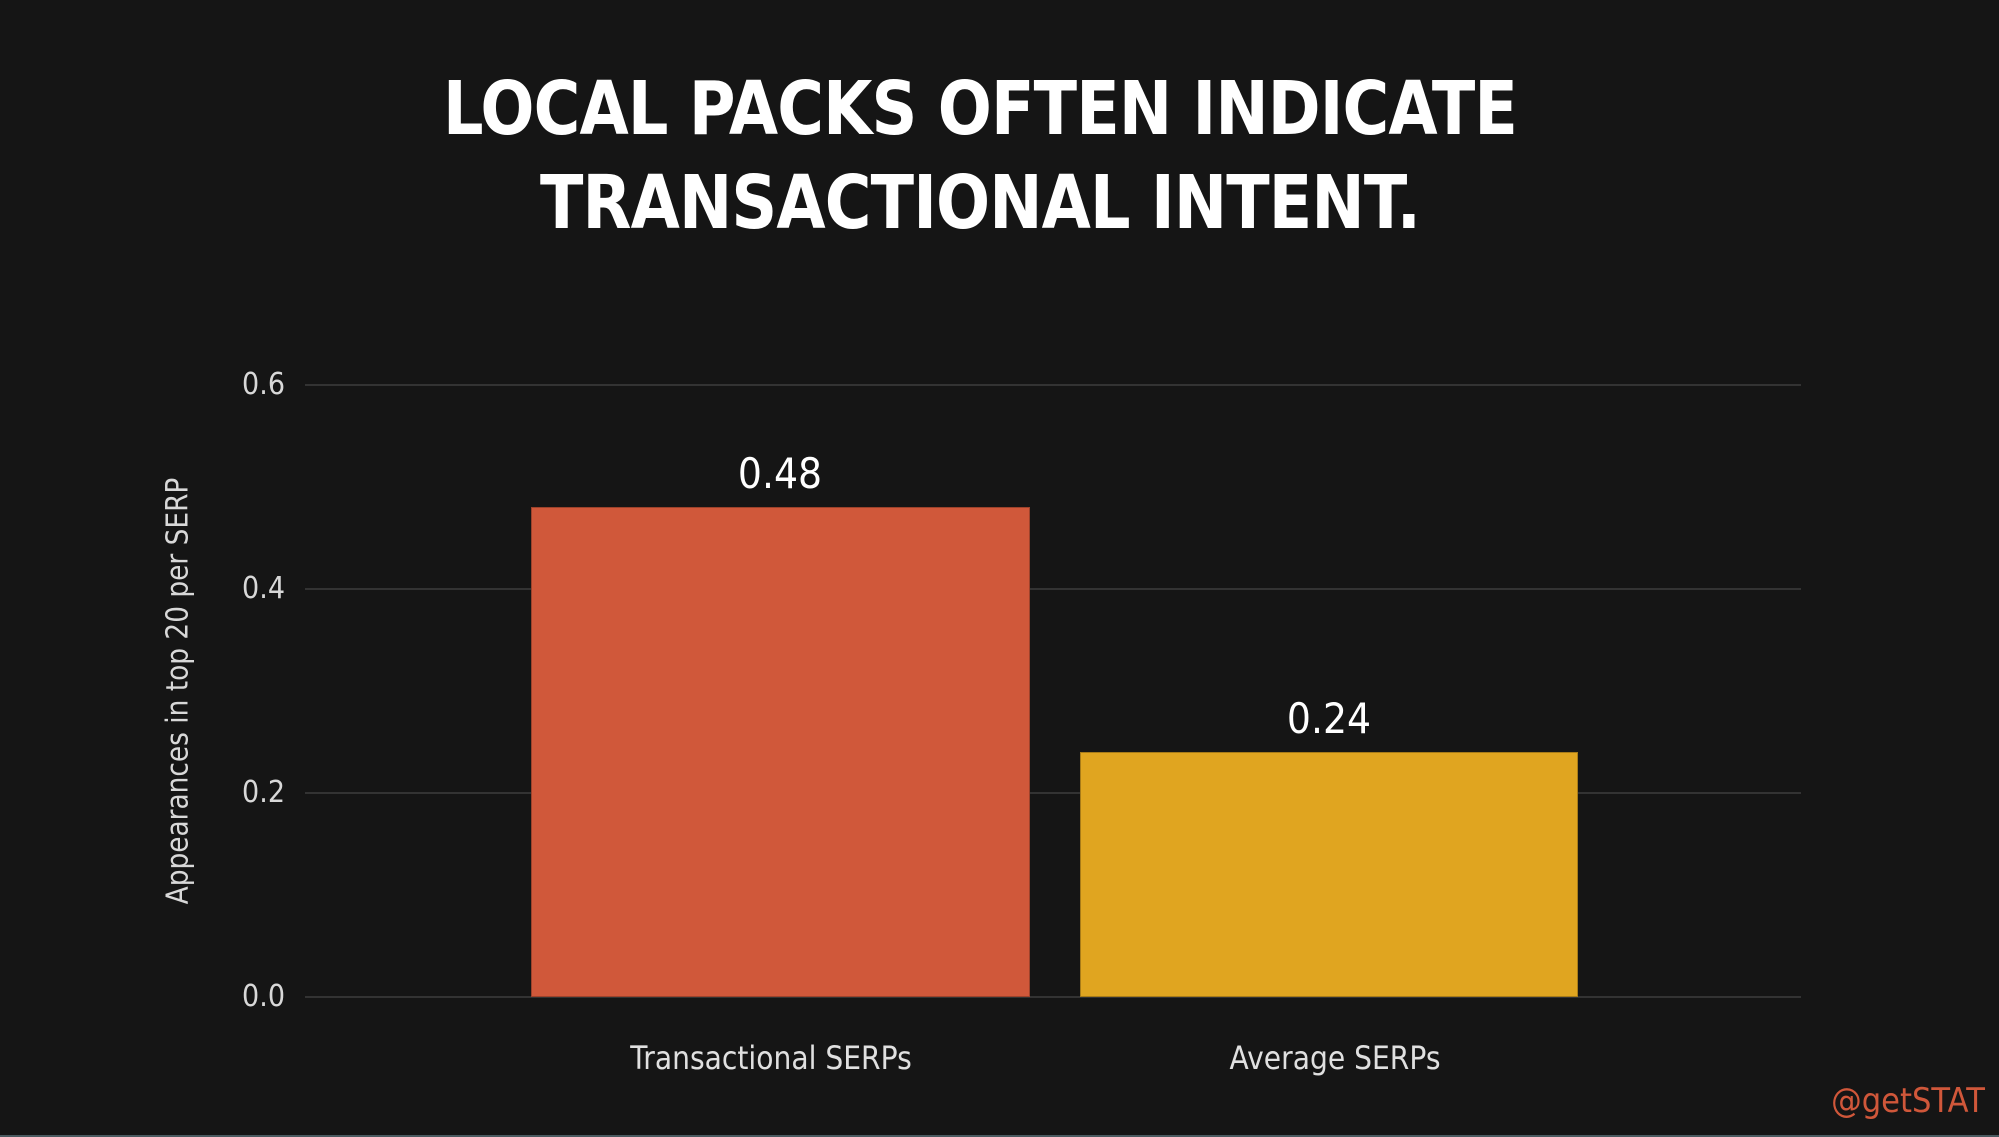 The width and height of the screenshot is (1999, 1137). I want to click on bar-transactional-serps, so click(780, 752).